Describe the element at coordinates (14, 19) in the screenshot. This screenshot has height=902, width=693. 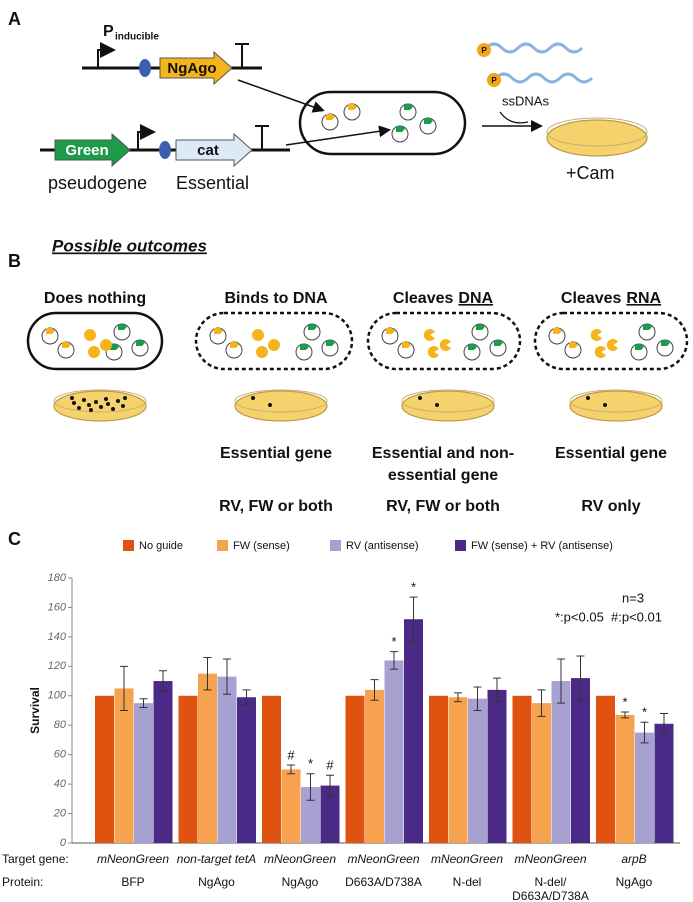
I see `panel-label: A` at that location.